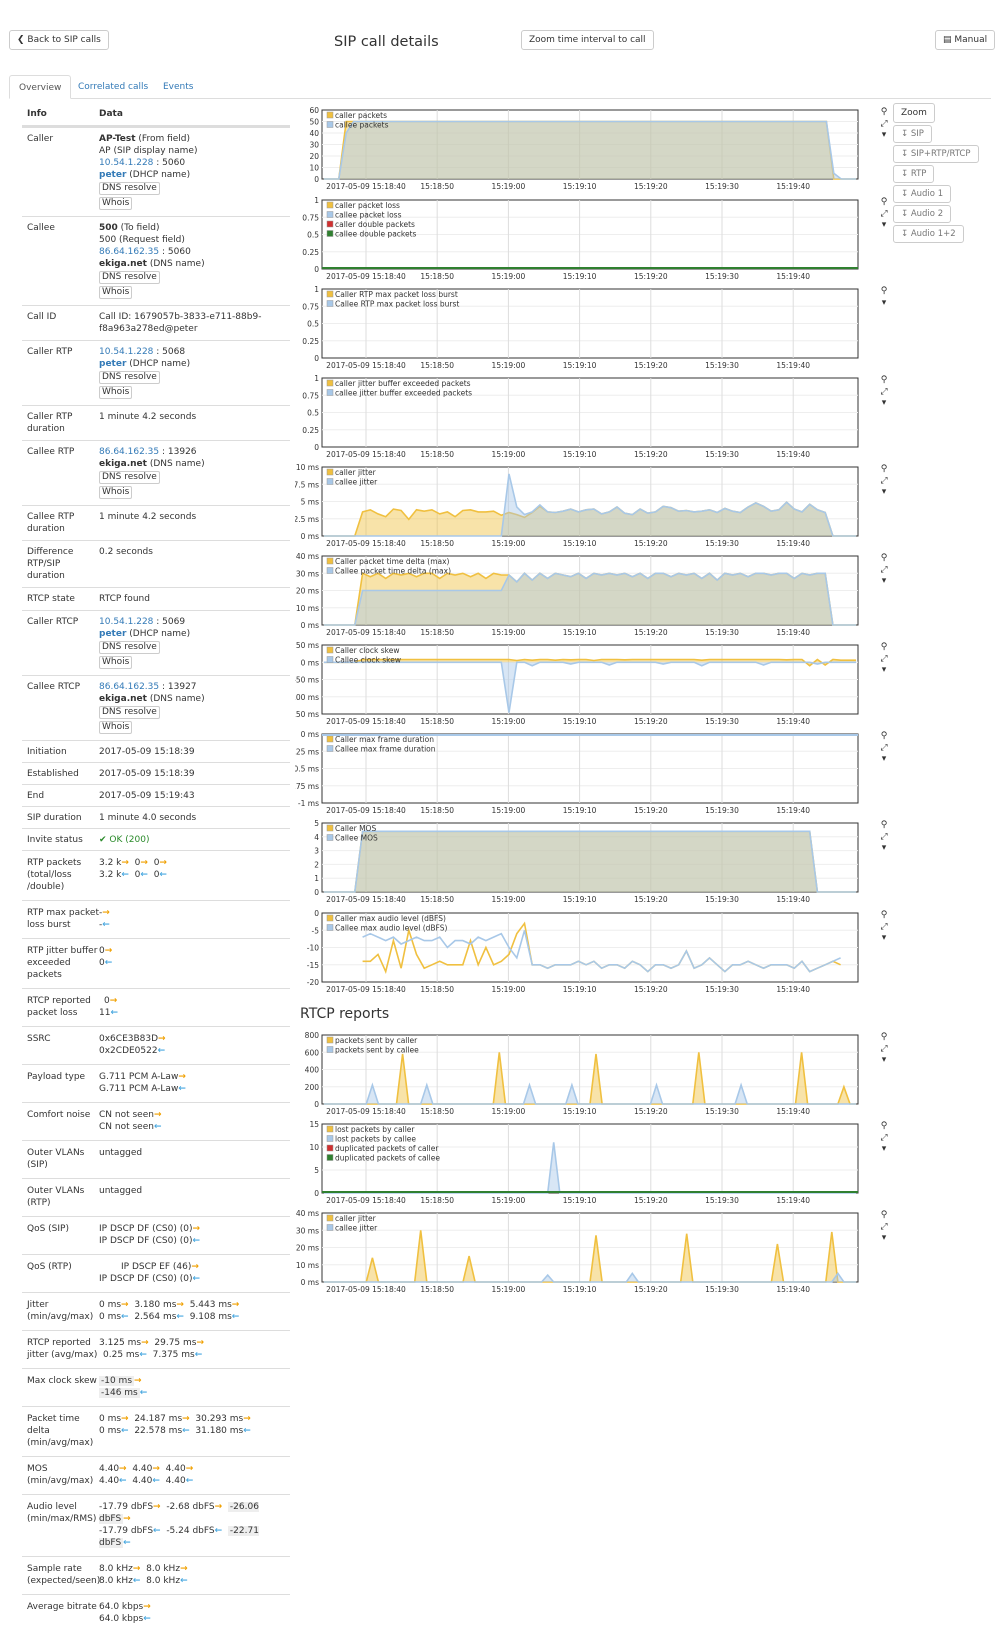 This screenshot has width=1000, height=1632. Describe the element at coordinates (113, 175) in the screenshot. I see `caller-dhcp-link: peter` at that location.